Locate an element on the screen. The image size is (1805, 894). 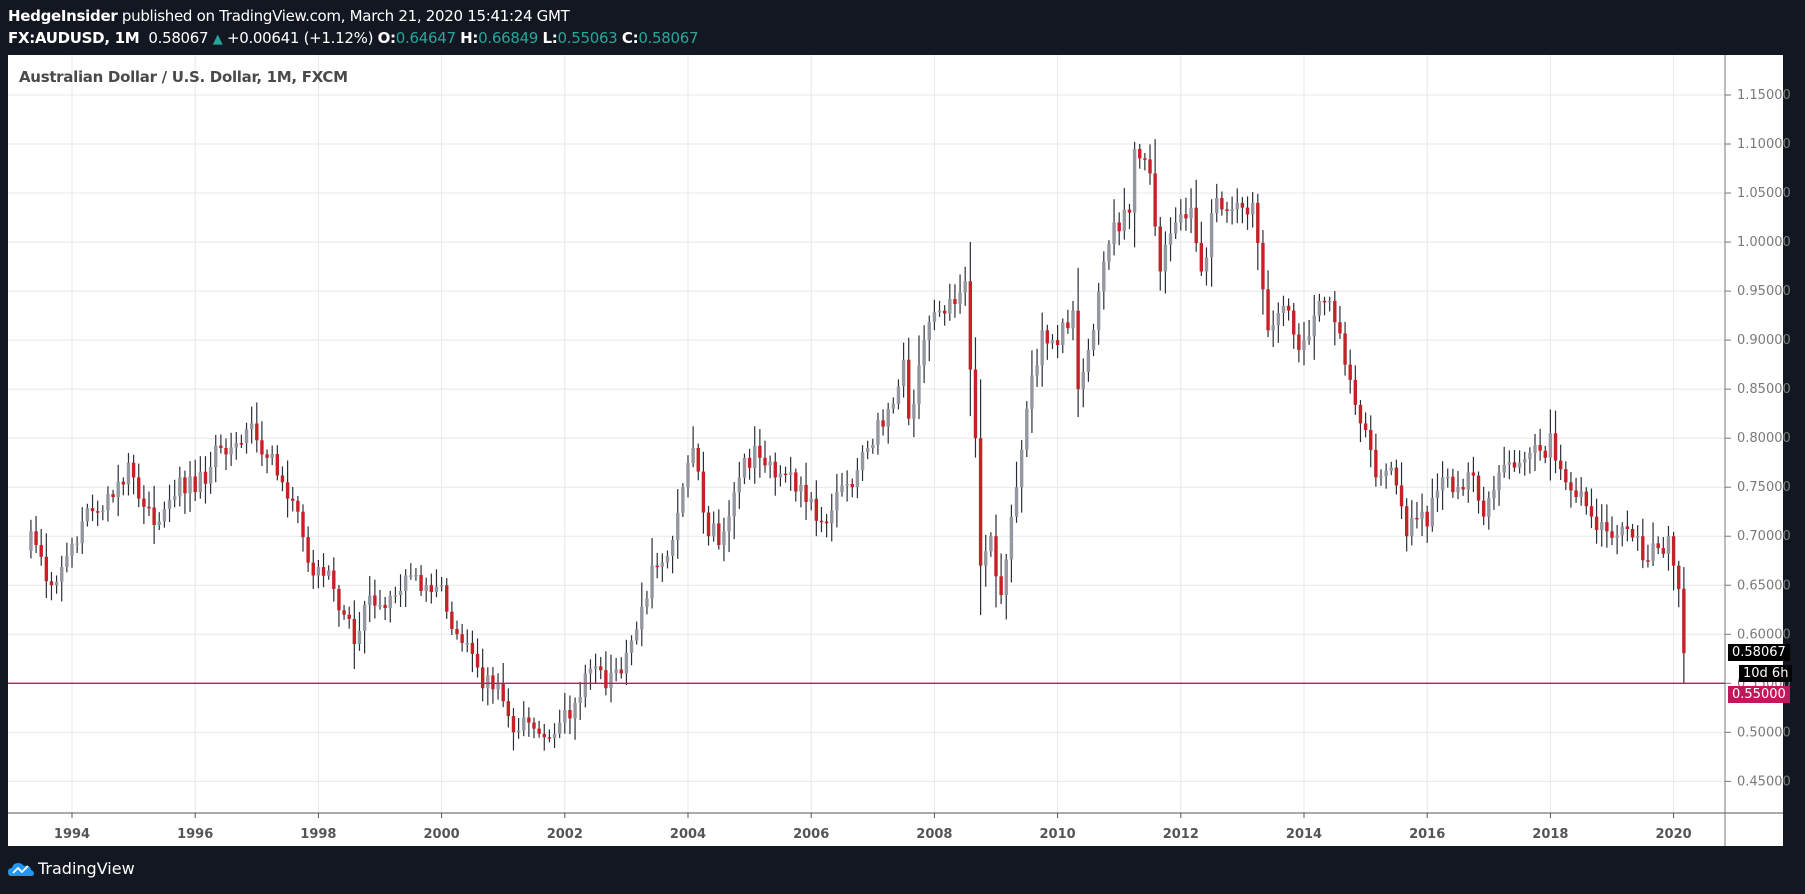
footer: TradingView is located at coordinates (71, 868).